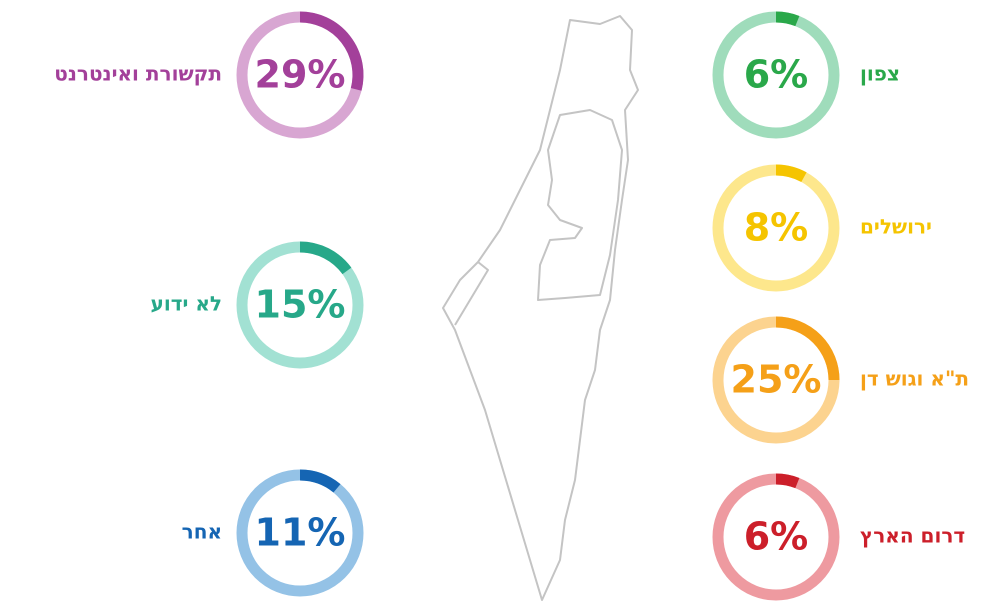 The image size is (1000, 603). What do you see at coordinates (300, 75) in the screenshot?
I see `value-label: 29%` at bounding box center [300, 75].